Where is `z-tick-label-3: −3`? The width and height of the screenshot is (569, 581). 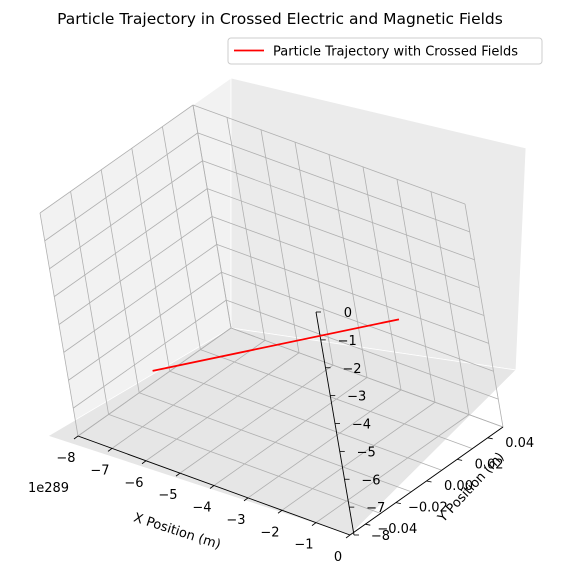
z-tick-label-3: −3 is located at coordinates (356, 397).